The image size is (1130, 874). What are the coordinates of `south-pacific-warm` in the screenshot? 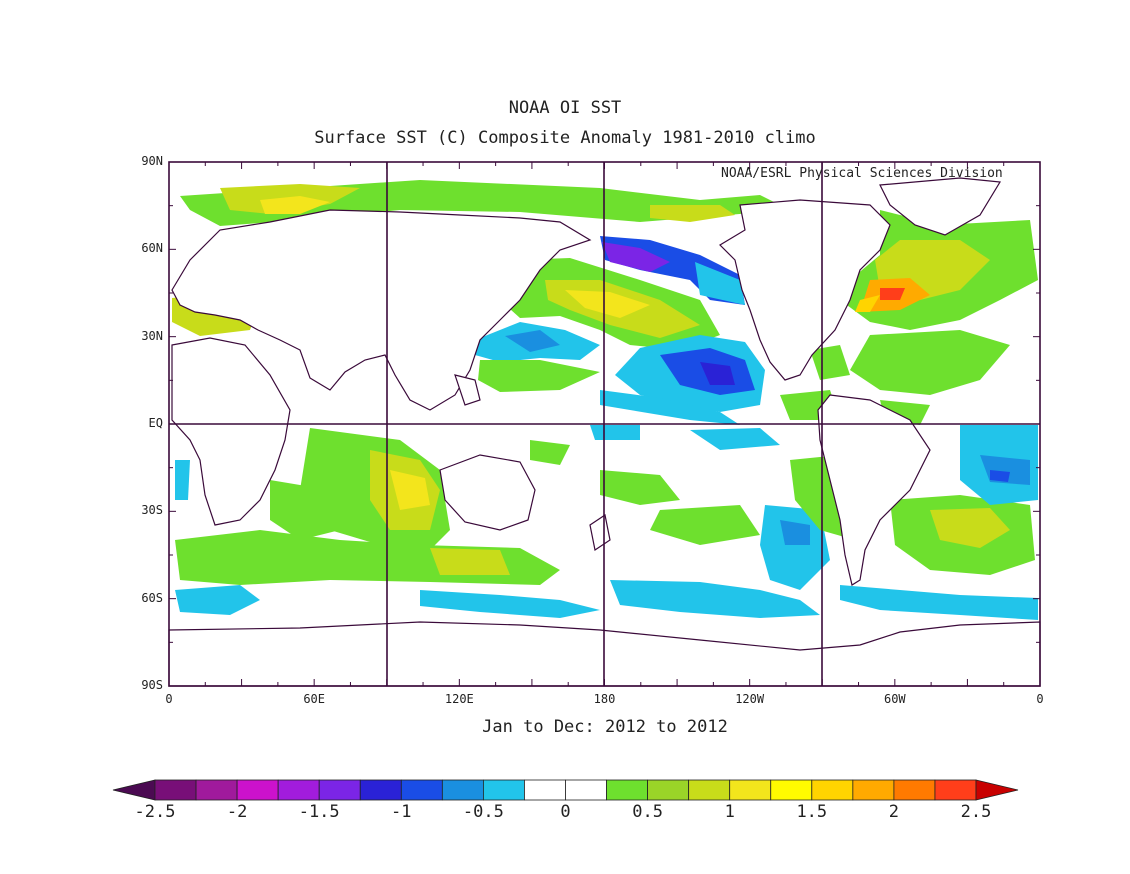 It's located at (640, 487).